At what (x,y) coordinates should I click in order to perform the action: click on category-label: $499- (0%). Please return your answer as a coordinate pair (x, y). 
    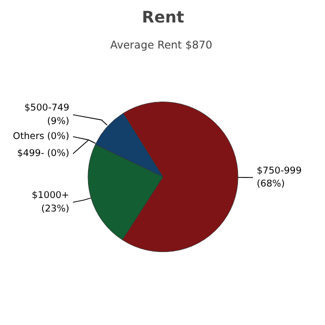
    Looking at the image, I should click on (43, 154).